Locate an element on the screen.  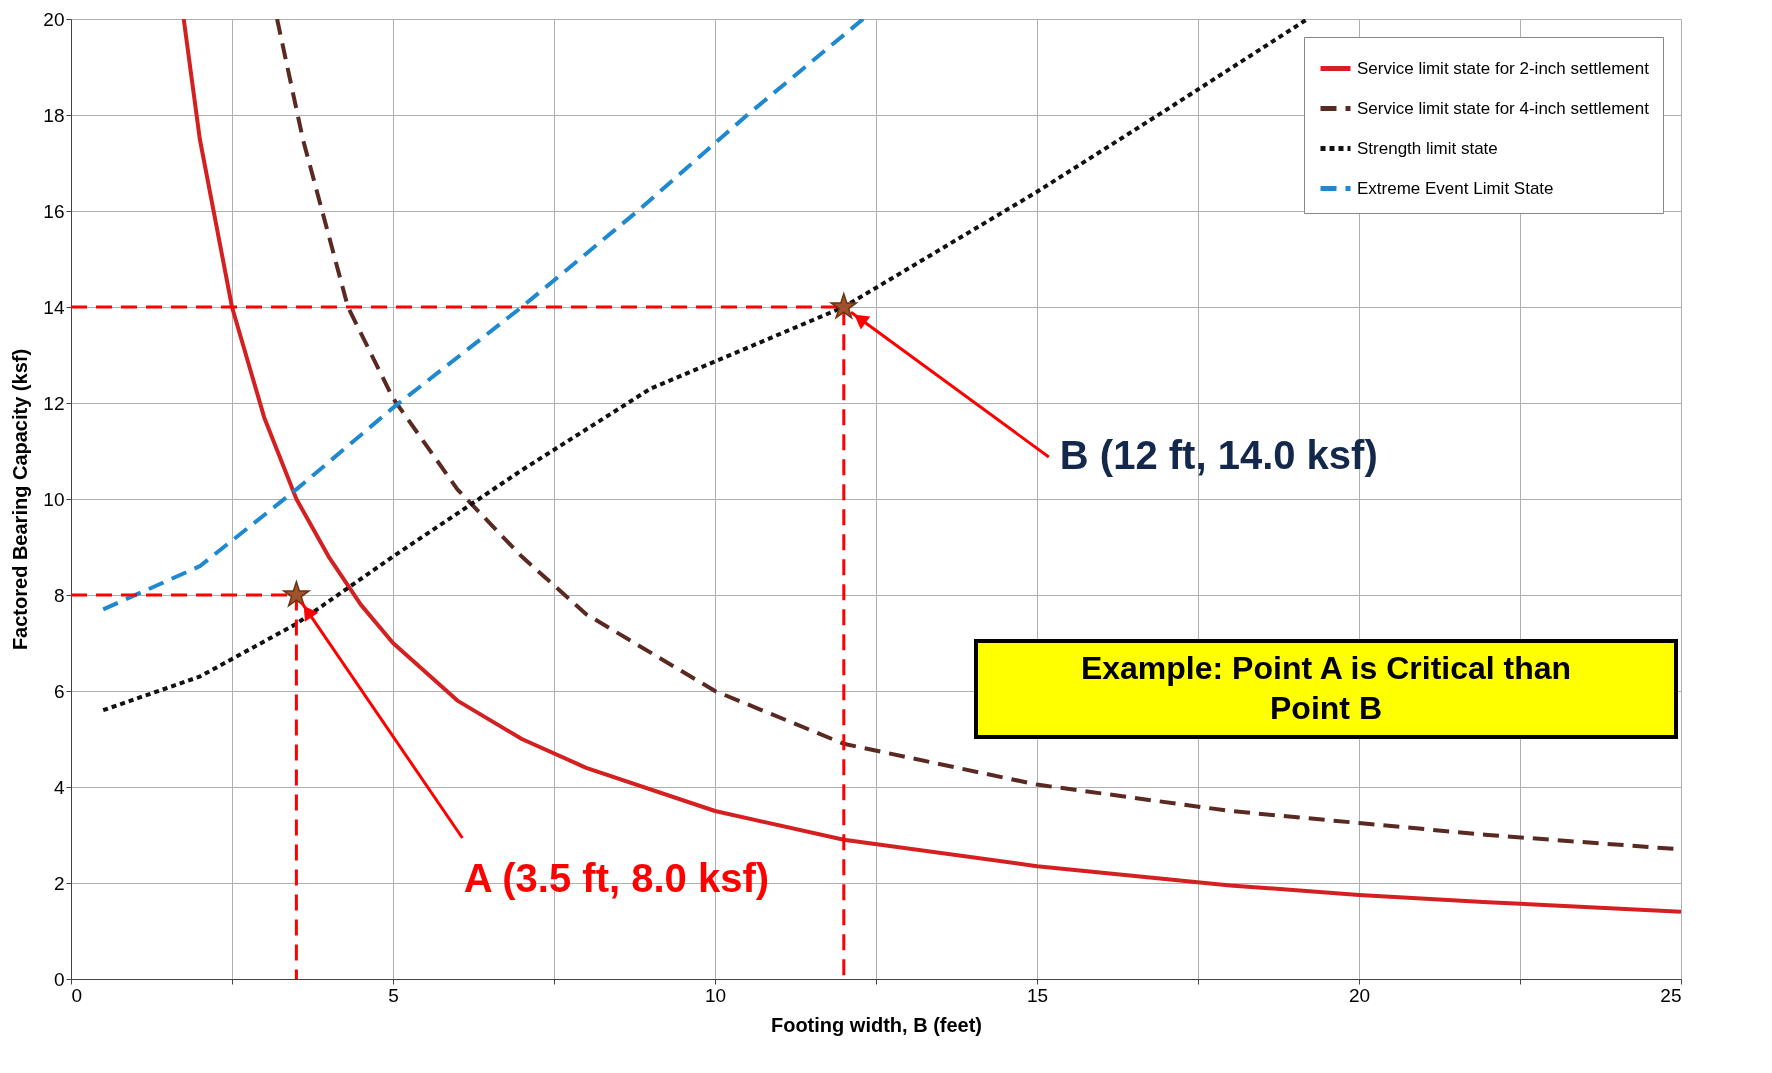
y-axis-title: Factored Bearing Capacity (ksf) is located at coordinates (20, 499).